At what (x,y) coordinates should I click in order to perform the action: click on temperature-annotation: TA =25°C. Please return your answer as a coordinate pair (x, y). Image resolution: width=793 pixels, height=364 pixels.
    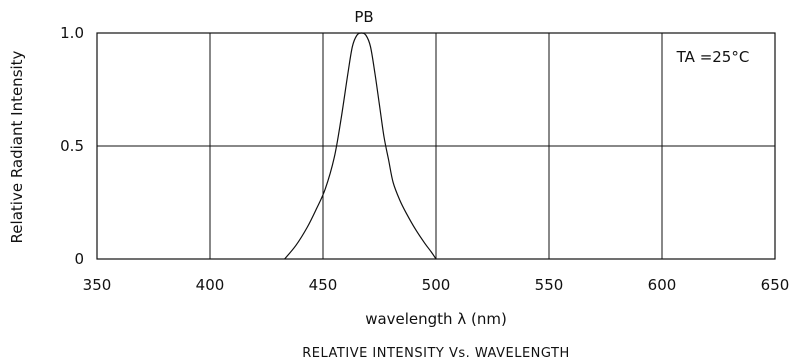
    Looking at the image, I should click on (713, 57).